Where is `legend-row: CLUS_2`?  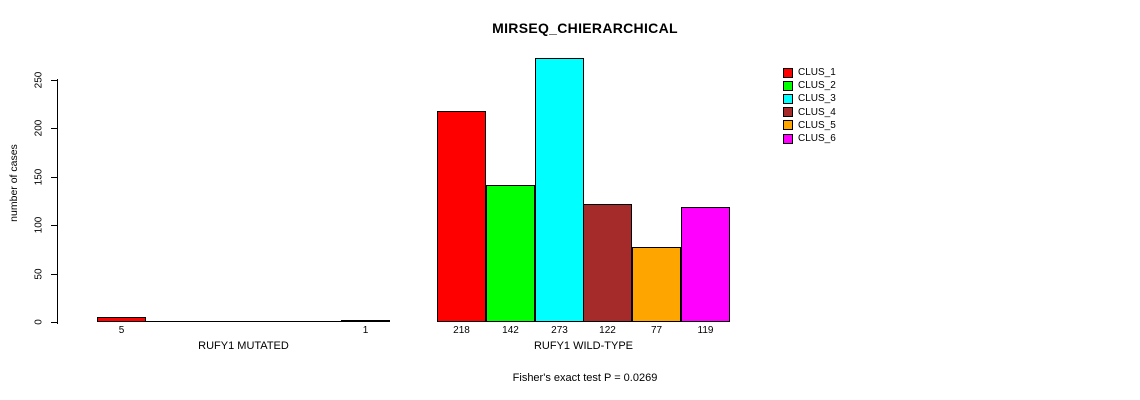
legend-row: CLUS_2 is located at coordinates (809, 85).